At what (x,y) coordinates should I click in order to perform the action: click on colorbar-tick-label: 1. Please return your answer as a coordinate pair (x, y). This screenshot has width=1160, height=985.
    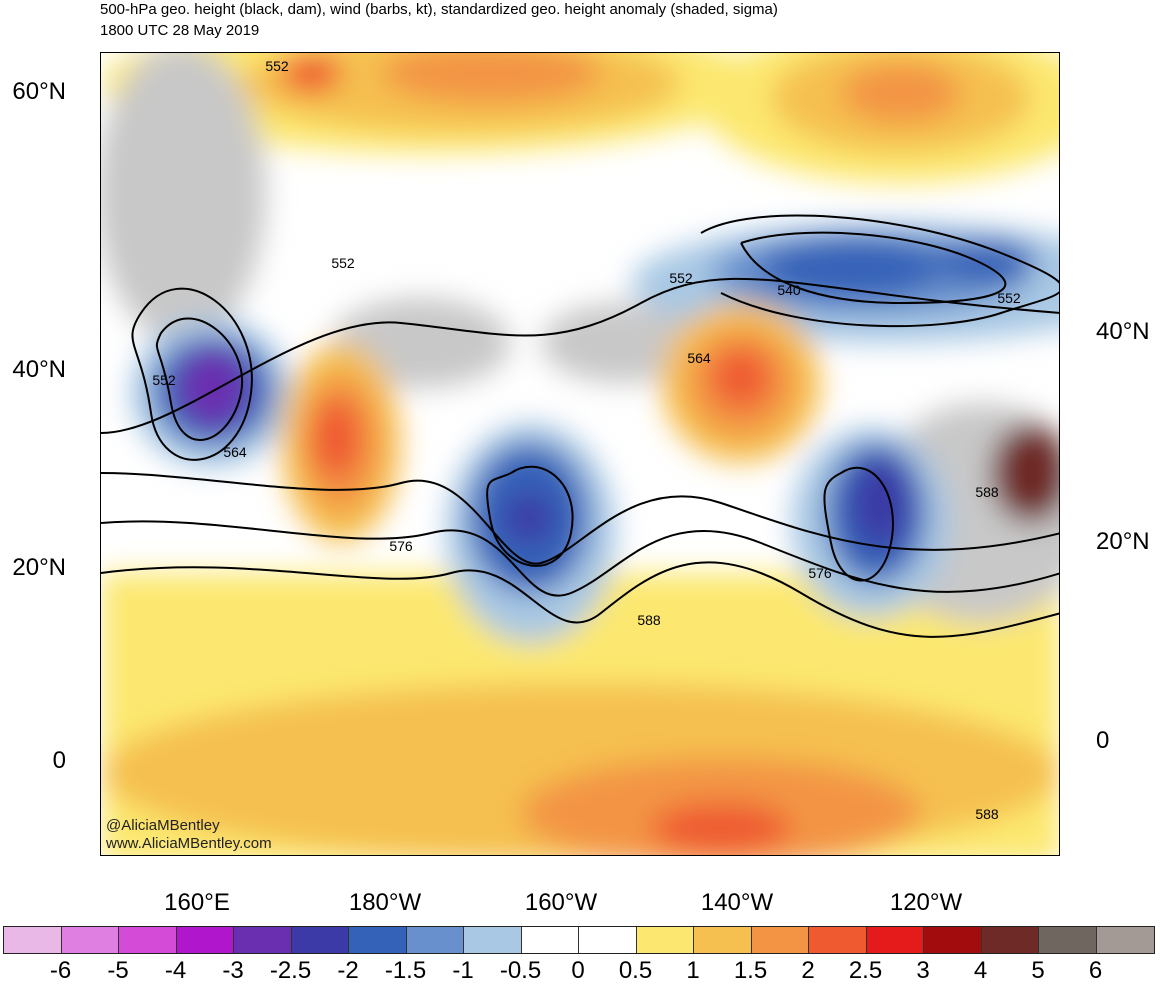
    Looking at the image, I should click on (693, 970).